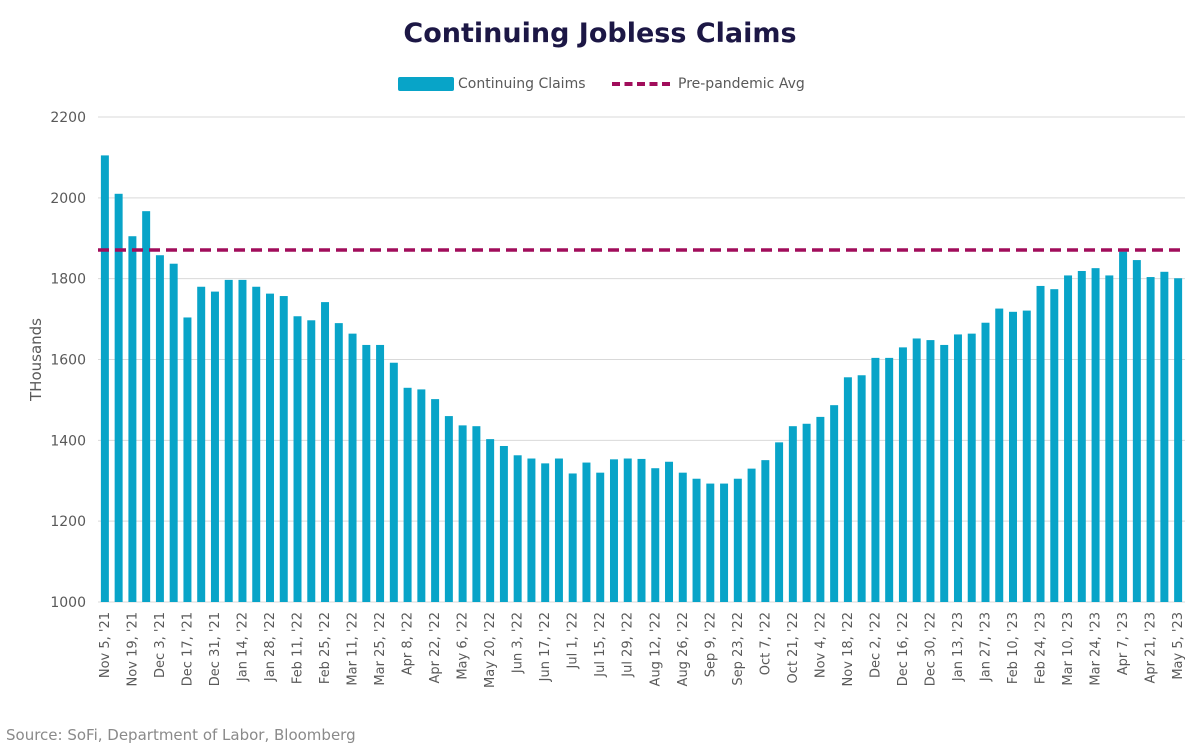 This screenshot has height=749, width=1200. I want to click on x-tick-label: Sep 23, '22, so click(738, 649).